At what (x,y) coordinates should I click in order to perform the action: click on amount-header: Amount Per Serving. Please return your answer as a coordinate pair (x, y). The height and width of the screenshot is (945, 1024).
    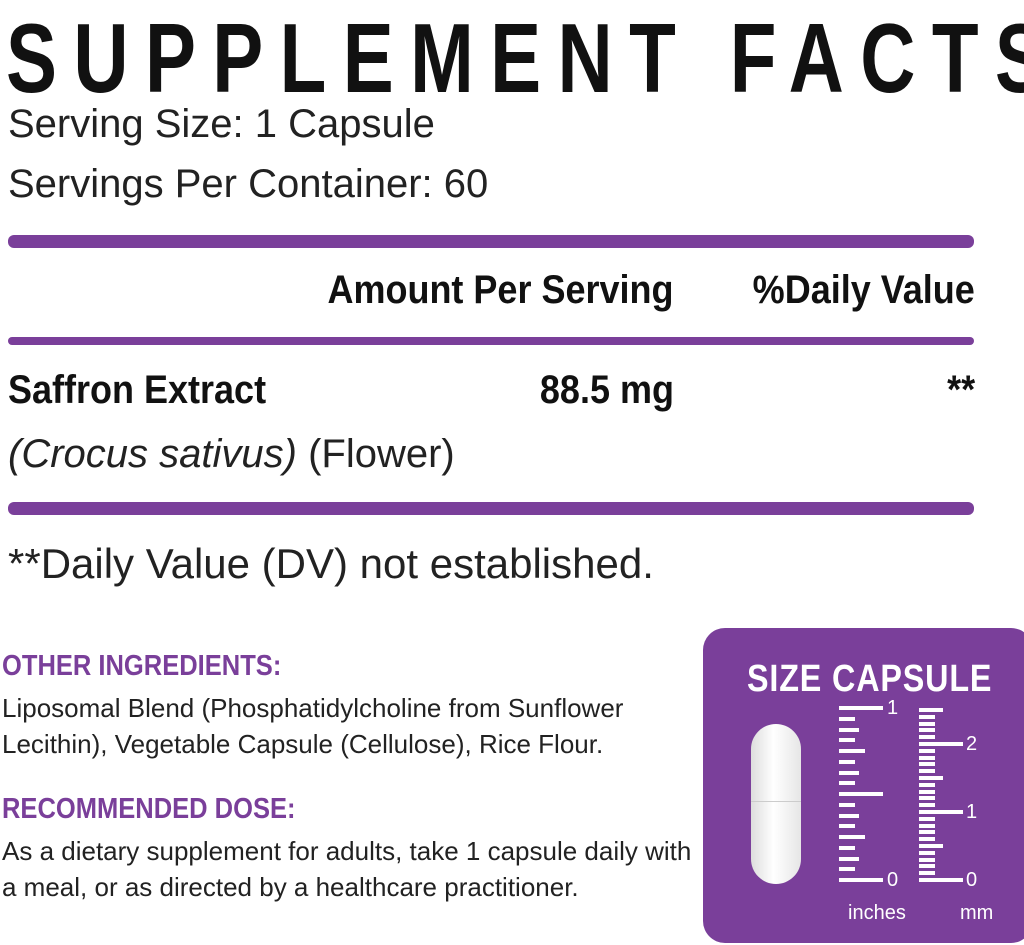
    Looking at the image, I should click on (500, 290).